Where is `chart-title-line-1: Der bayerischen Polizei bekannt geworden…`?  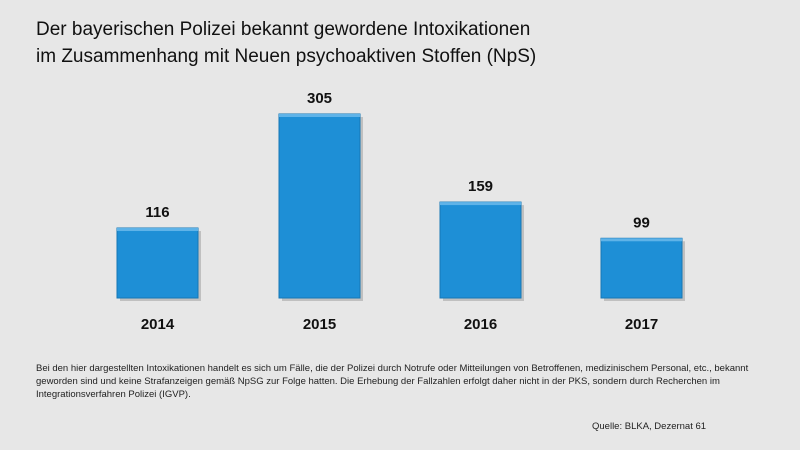
chart-title-line-1: Der bayerischen Polizei bekannt geworden… is located at coordinates (283, 29).